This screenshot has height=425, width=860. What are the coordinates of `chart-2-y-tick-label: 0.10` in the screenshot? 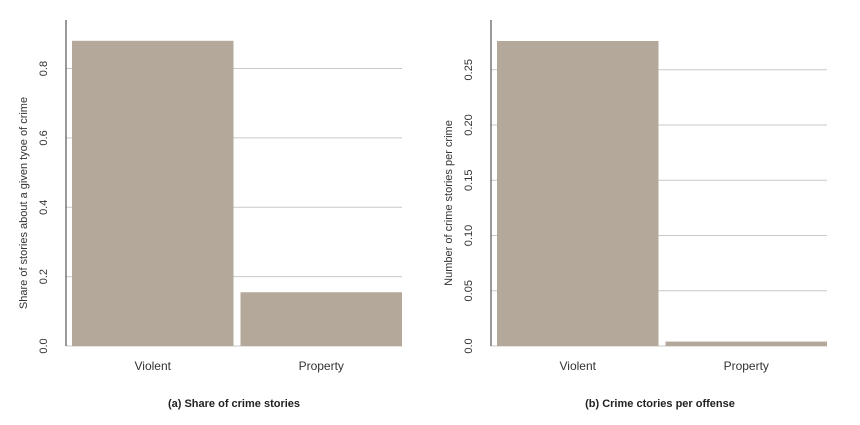 It's located at (469, 235).